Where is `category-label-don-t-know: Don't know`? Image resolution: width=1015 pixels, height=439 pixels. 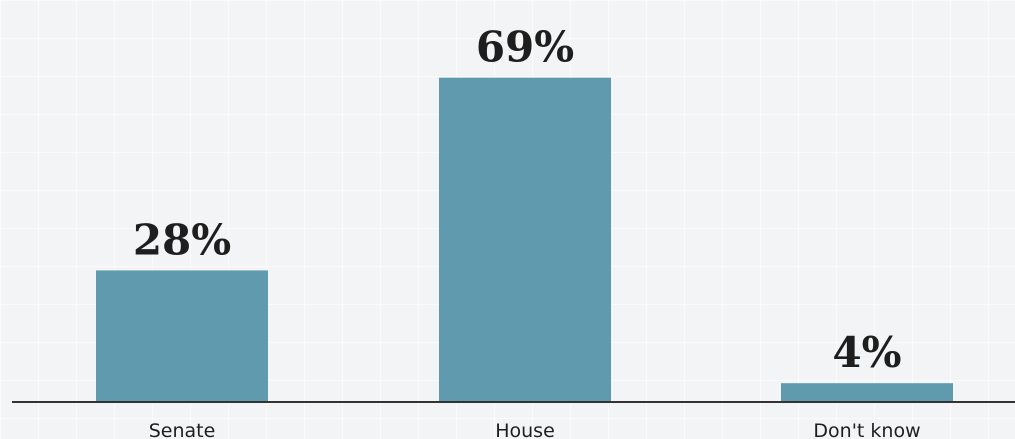
category-label-don-t-know: Don't know is located at coordinates (866, 429).